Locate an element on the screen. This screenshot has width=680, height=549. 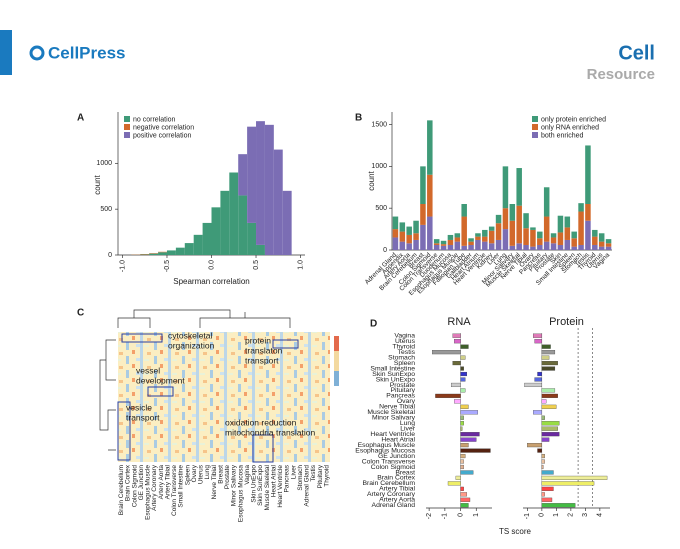
legend-label: only RNA enriched is located at coordinates (570, 127).